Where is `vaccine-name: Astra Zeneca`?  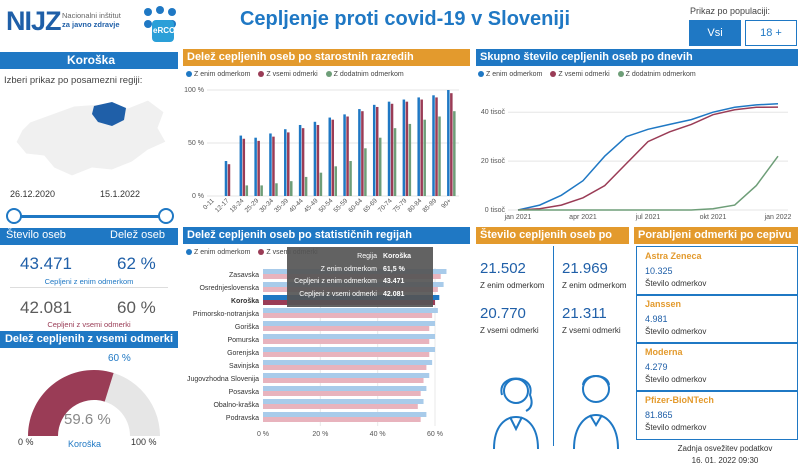
vaccine-name: Astra Zeneca is located at coordinates (673, 256).